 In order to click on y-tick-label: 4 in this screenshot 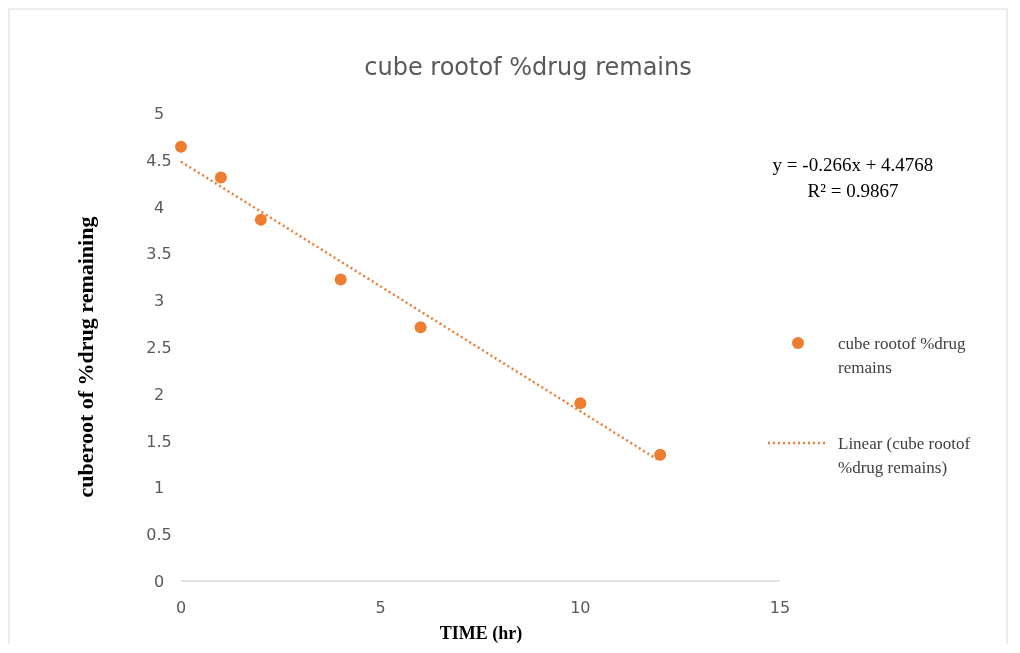, I will do `click(159, 207)`.